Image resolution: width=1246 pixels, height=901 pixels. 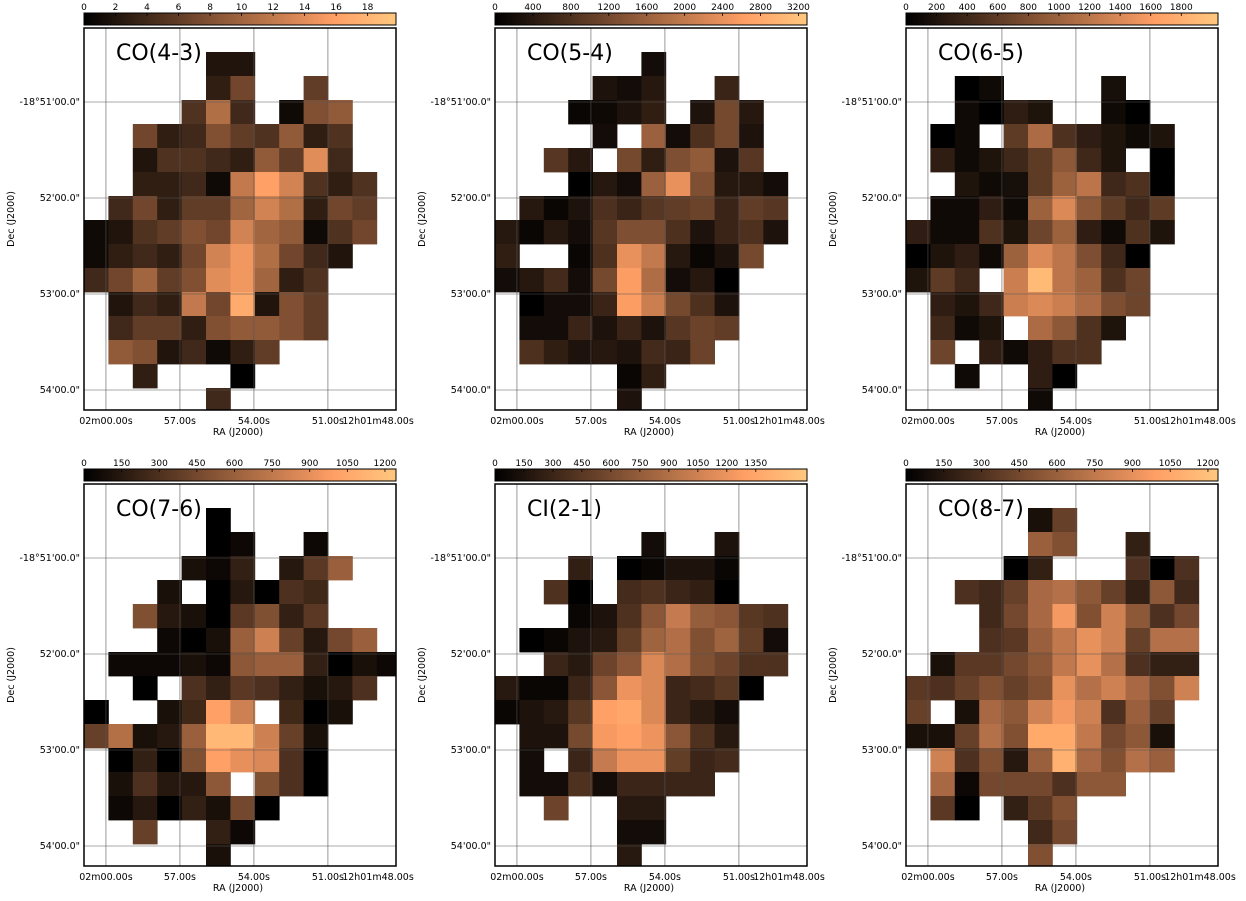 What do you see at coordinates (967, 8) in the screenshot?
I see `colorbar-tick-label: 400` at bounding box center [967, 8].